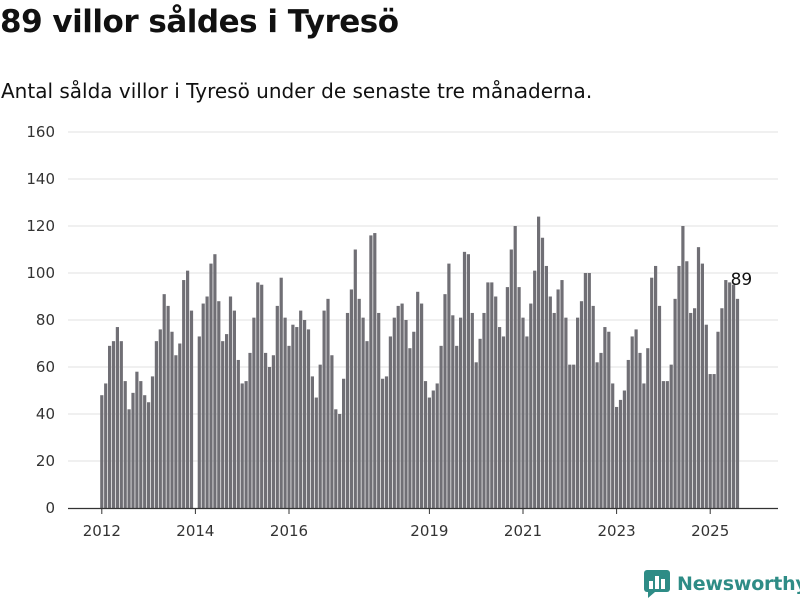  Describe the element at coordinates (738, 584) in the screenshot. I see `brand-name: Newsworthy` at that location.